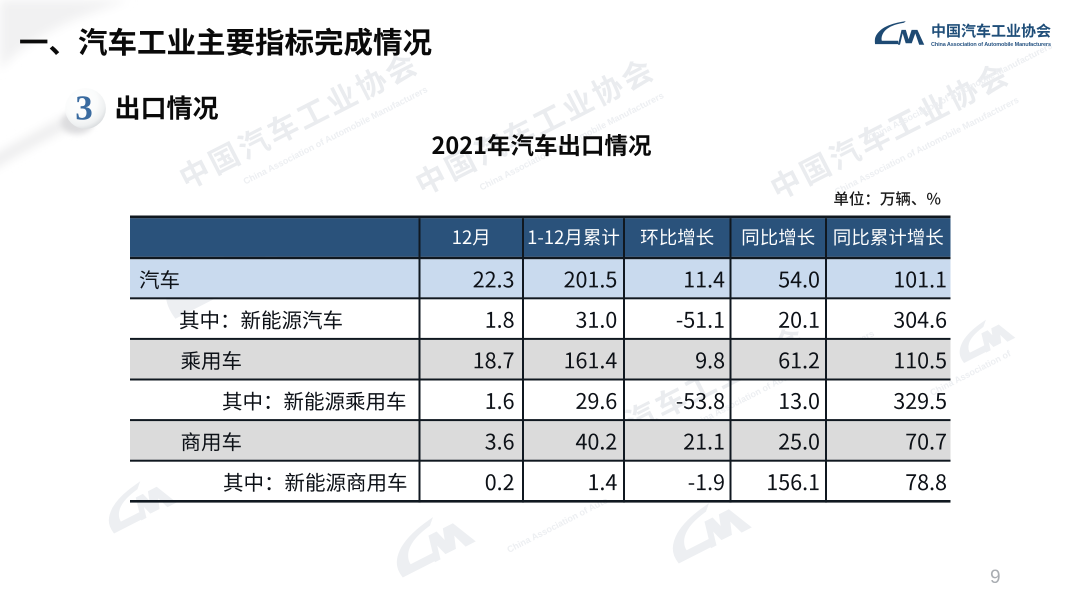  Describe the element at coordinates (995, 577) in the screenshot. I see `svg-text: 9` at that location.